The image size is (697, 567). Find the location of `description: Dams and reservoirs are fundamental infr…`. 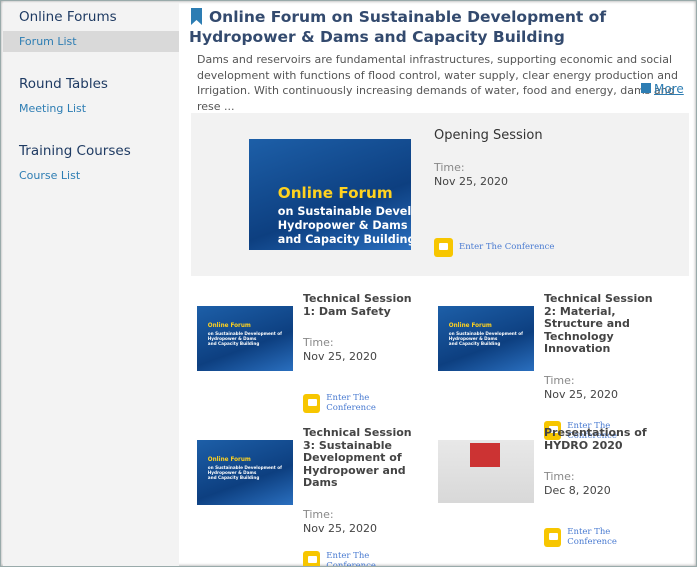

description: Dams and reservoirs are fundamental infr… is located at coordinates (437, 83).